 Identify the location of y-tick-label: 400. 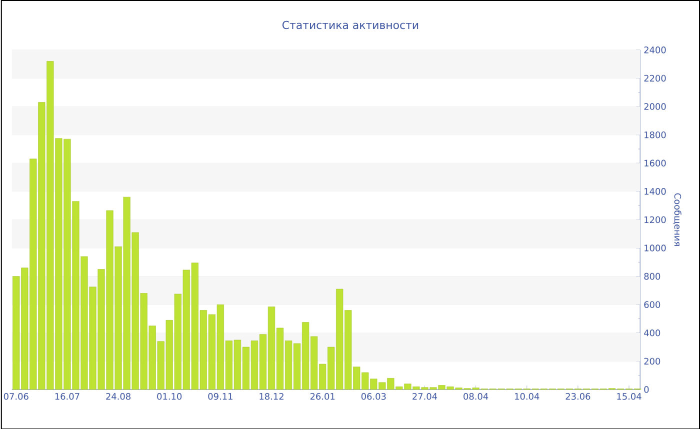
(652, 332).